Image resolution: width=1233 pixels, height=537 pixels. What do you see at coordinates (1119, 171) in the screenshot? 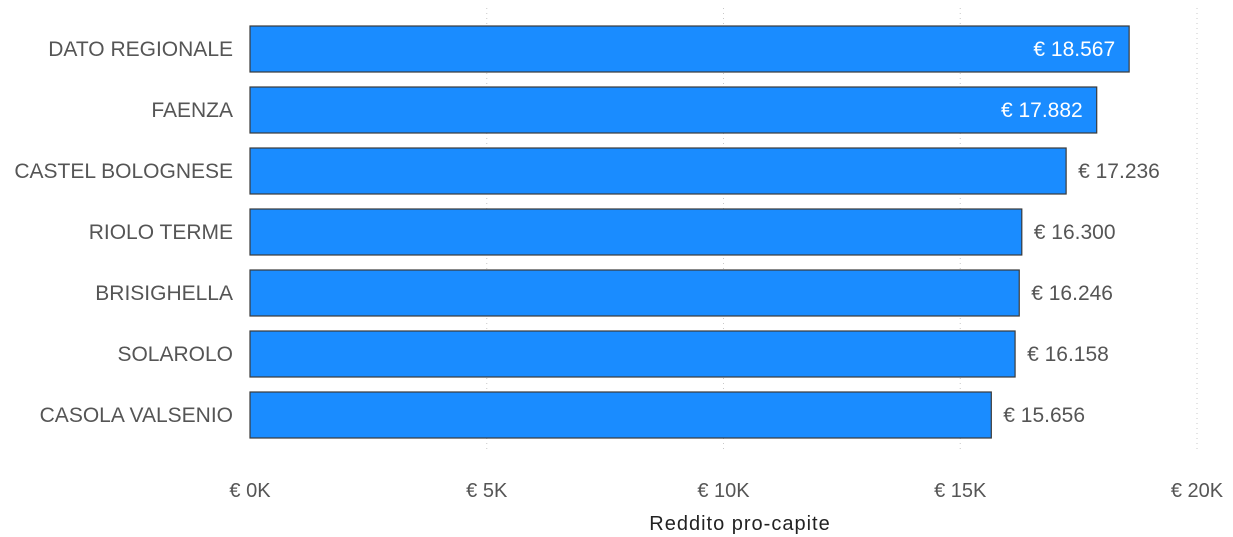
I see `data-label: € 17.236` at bounding box center [1119, 171].